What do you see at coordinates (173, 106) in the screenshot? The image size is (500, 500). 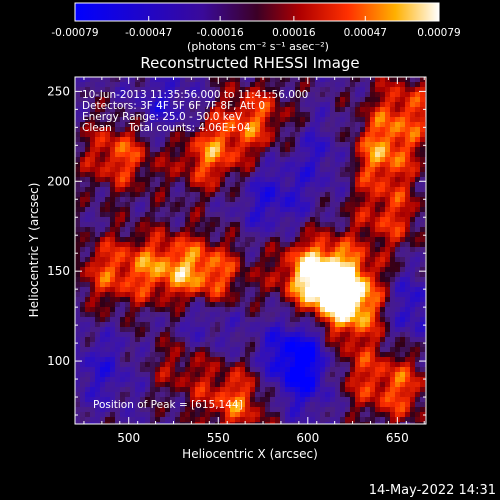 I see `annotation-detectors: Detectors: 3F 4F 5F 6F 7F 8F, Att 0` at bounding box center [173, 106].